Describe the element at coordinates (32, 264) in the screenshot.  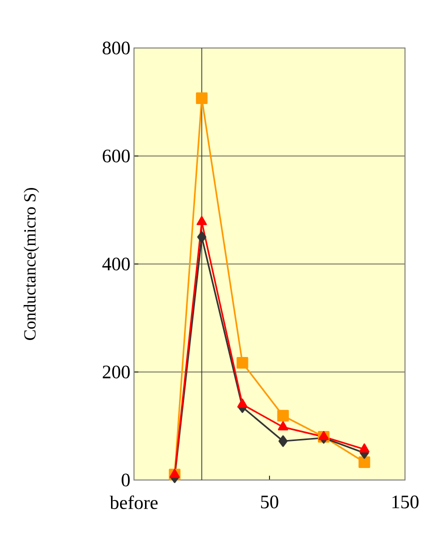
I see `y-axis-title: Conductance(micro S)` at that location.